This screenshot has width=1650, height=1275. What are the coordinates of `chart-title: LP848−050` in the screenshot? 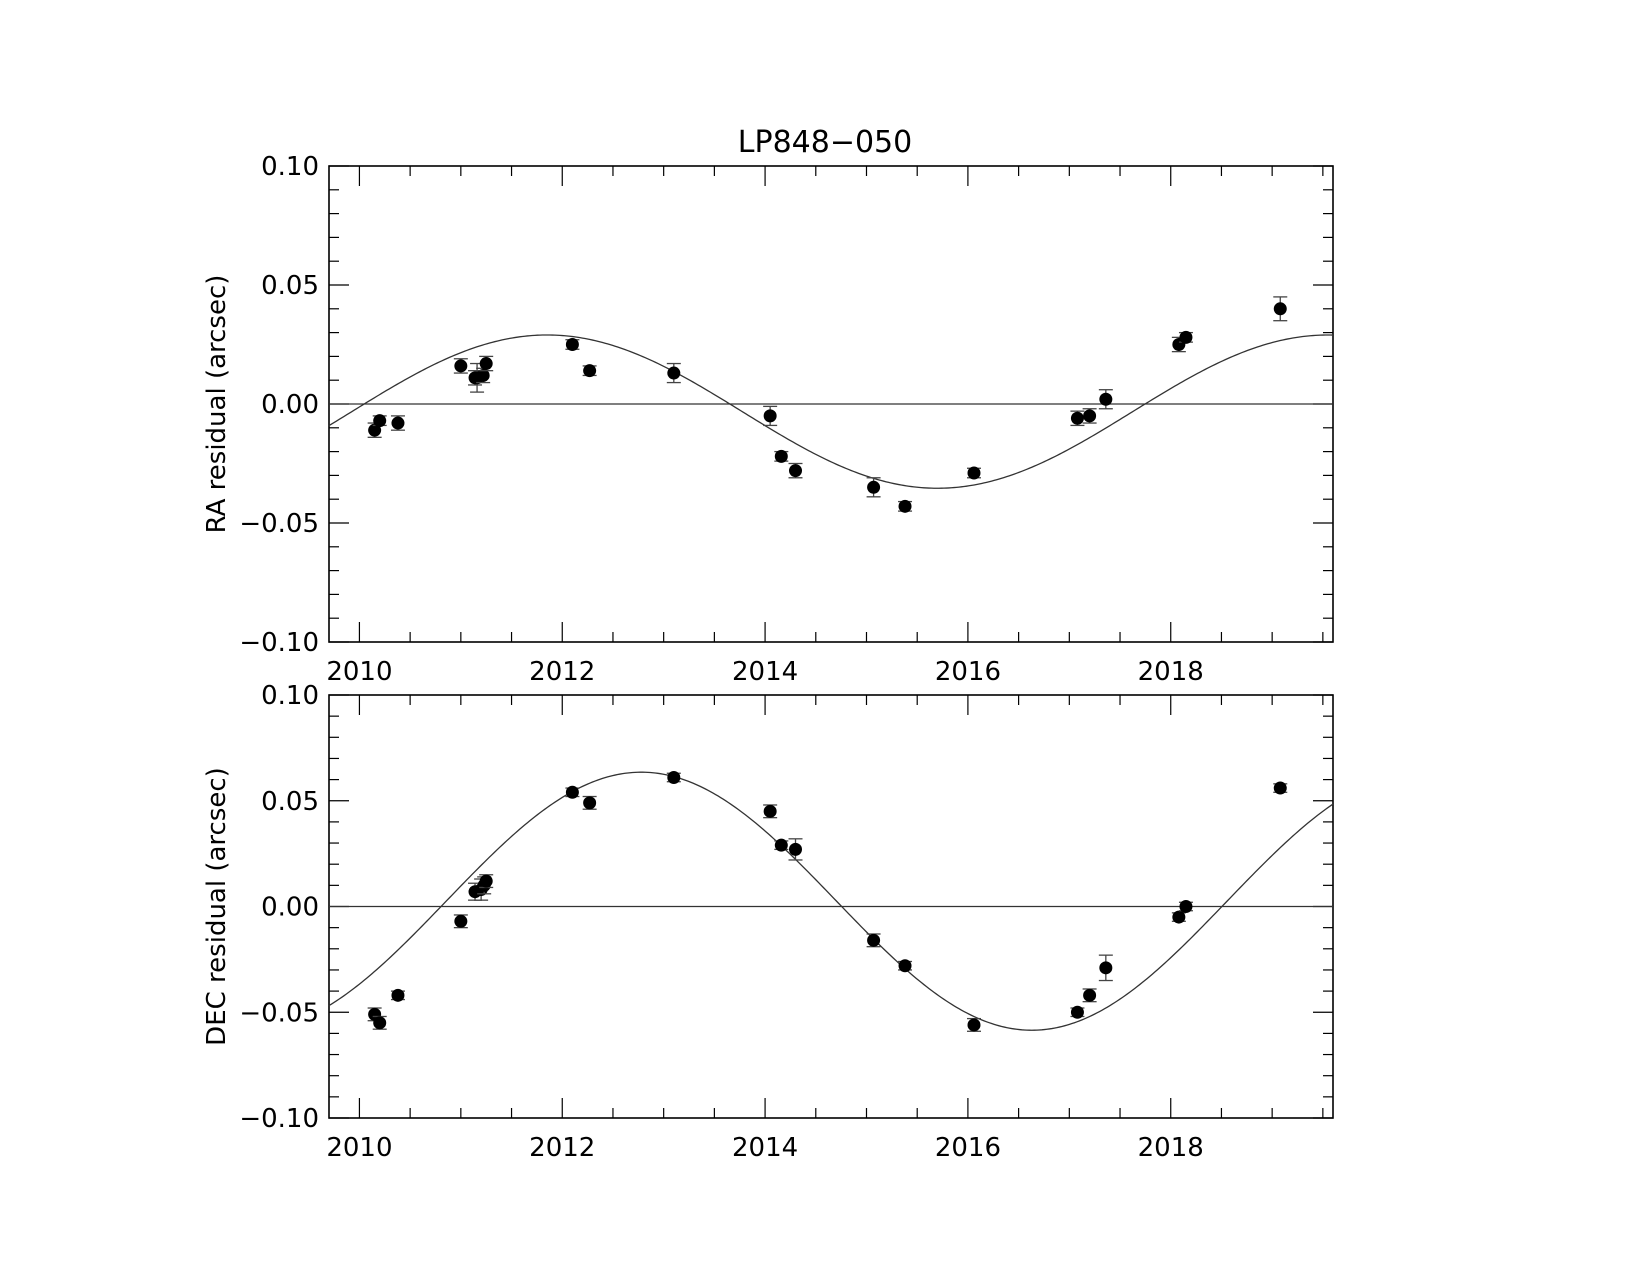 It's located at (825, 142).